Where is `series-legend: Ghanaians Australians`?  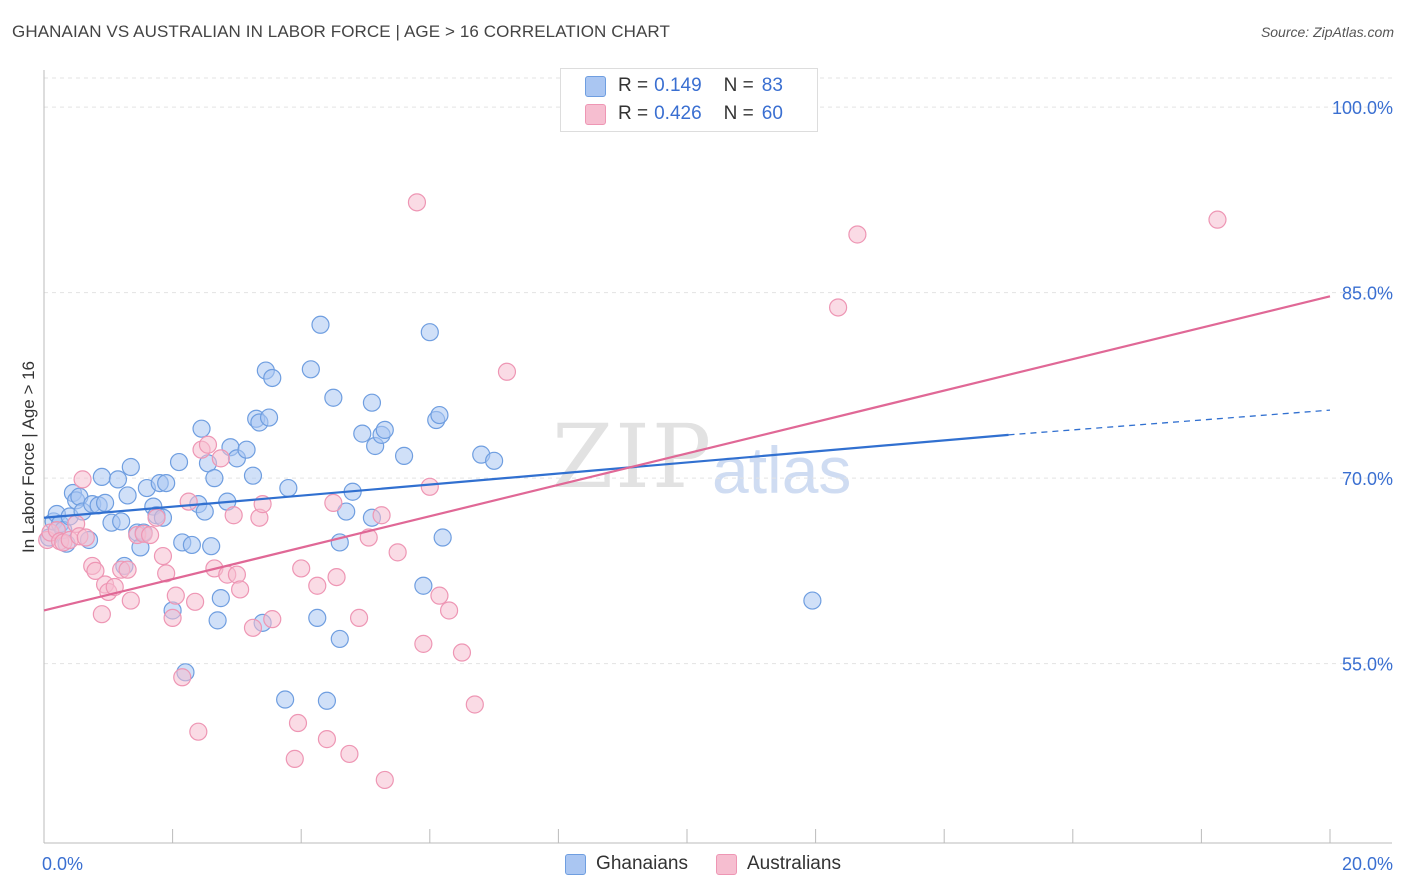
series-legend: Ghanaians Australians is located at coordinates (703, 864).